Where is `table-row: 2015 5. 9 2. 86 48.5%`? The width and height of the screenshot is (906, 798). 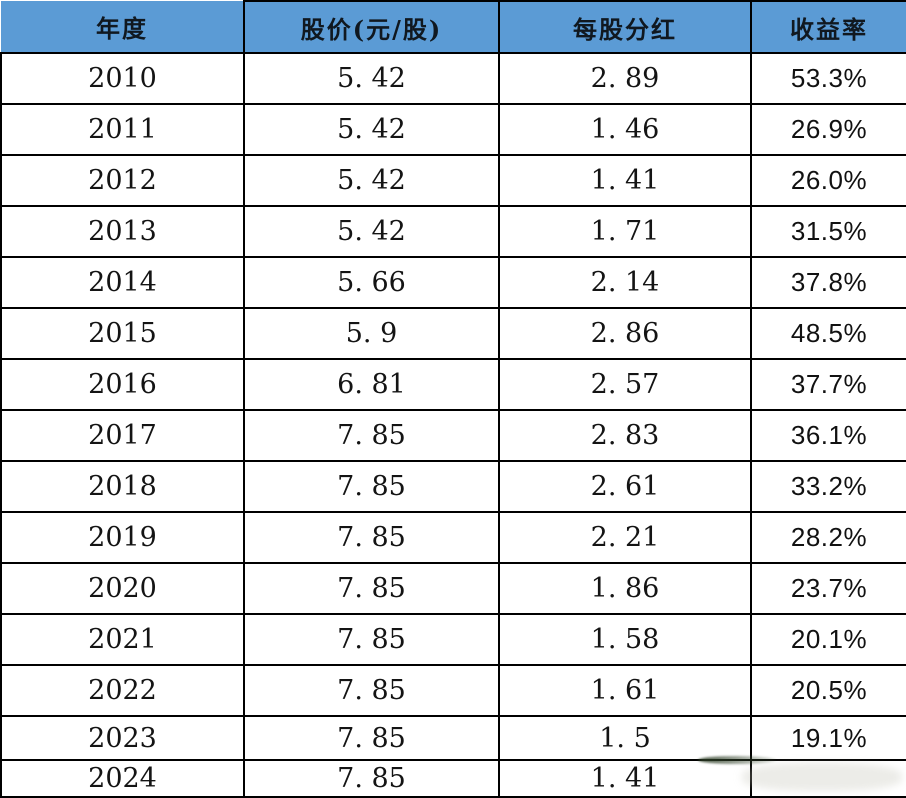
table-row: 2015 5. 9 2. 86 48.5% is located at coordinates (453, 333).